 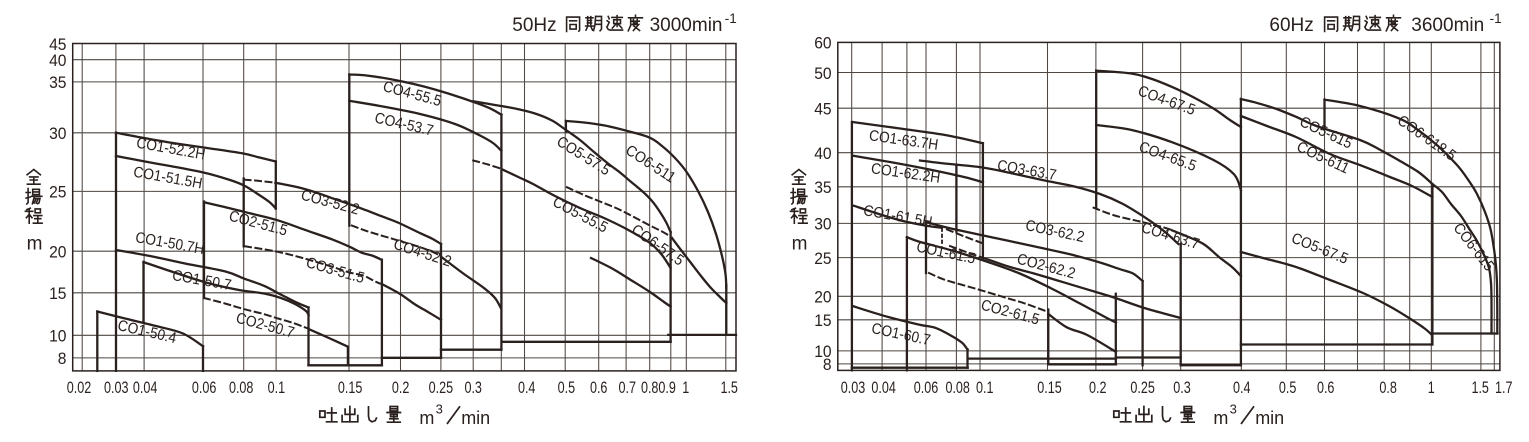 I want to click on svg-text: 60, so click(x=822, y=43).